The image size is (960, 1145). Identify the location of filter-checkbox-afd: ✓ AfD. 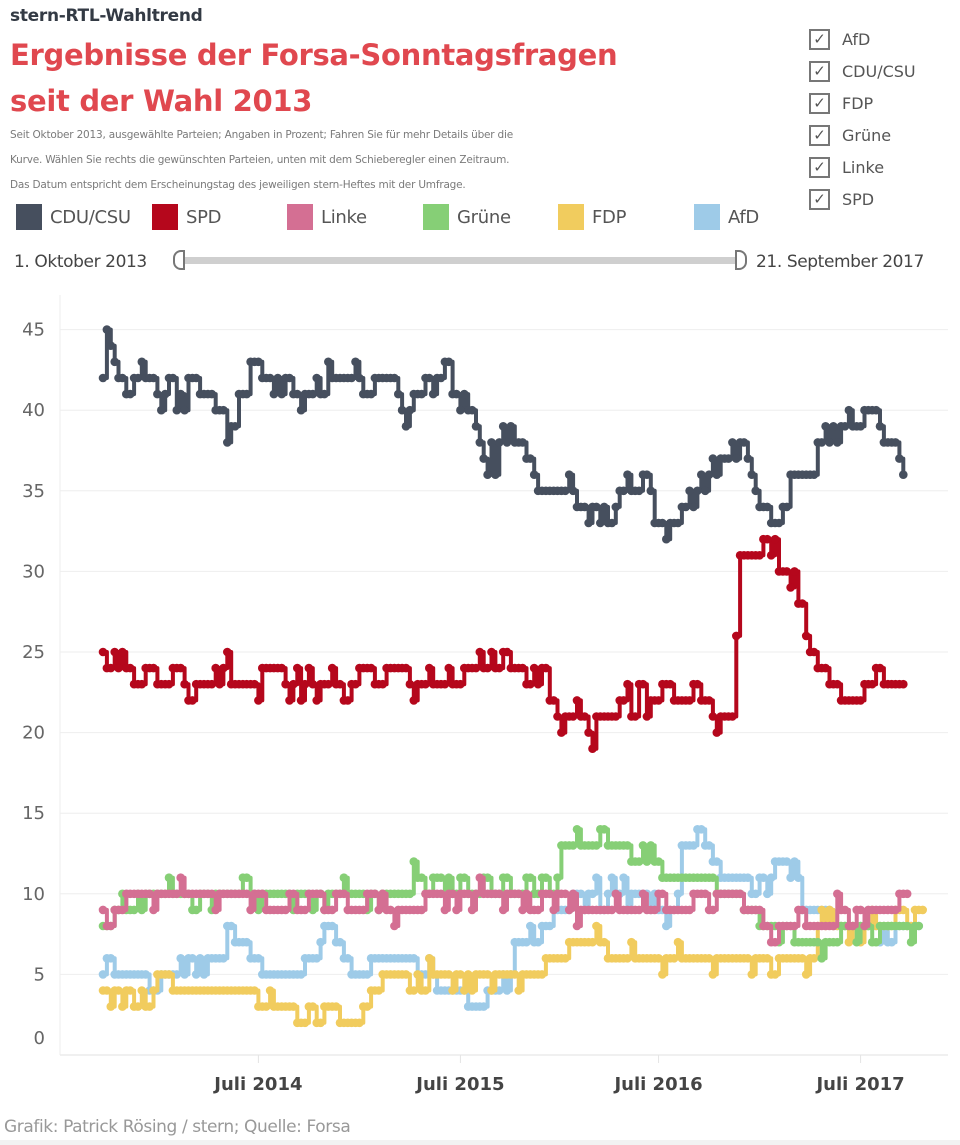
(839, 39).